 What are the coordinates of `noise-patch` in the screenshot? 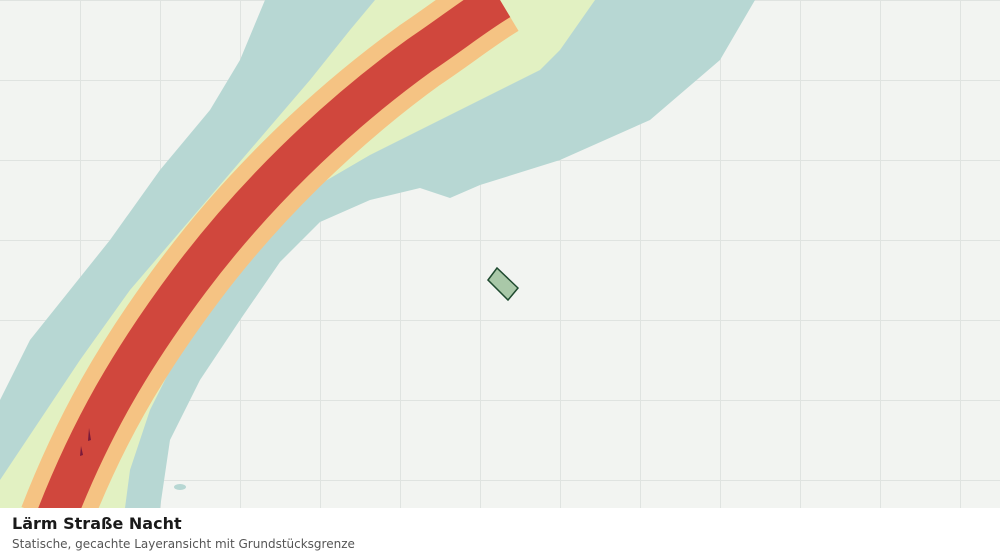 It's located at (180, 487).